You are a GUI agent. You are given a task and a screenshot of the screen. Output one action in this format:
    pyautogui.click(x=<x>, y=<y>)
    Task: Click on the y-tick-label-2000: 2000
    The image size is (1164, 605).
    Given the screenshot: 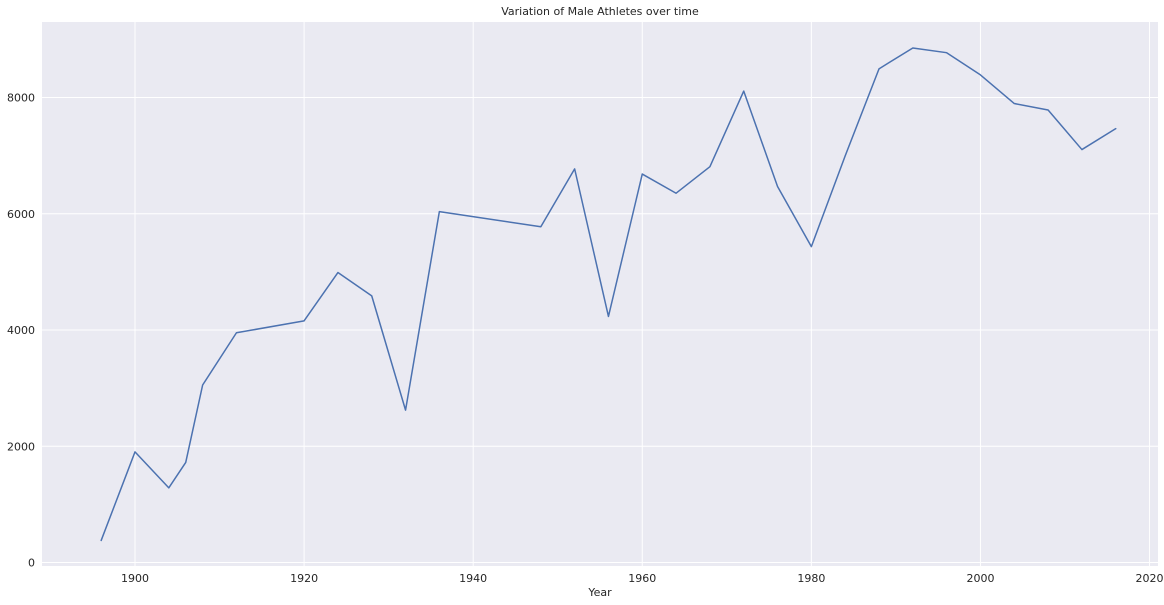 What is the action you would take?
    pyautogui.click(x=21, y=446)
    